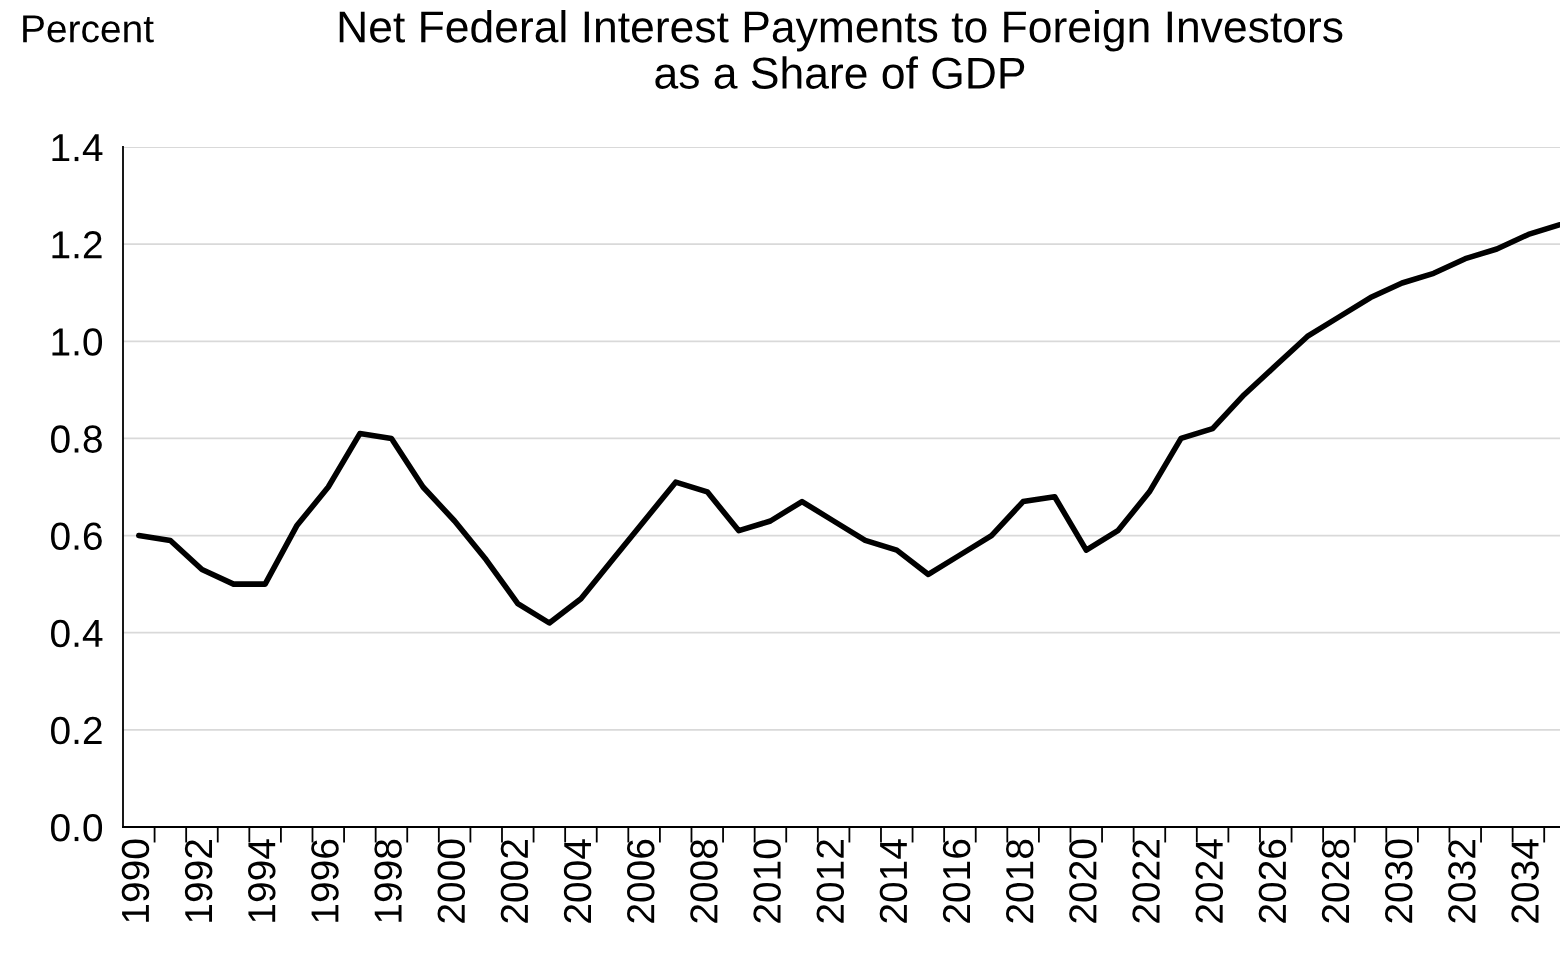  Describe the element at coordinates (262, 880) in the screenshot. I see `x-tick-label: 1994` at that location.